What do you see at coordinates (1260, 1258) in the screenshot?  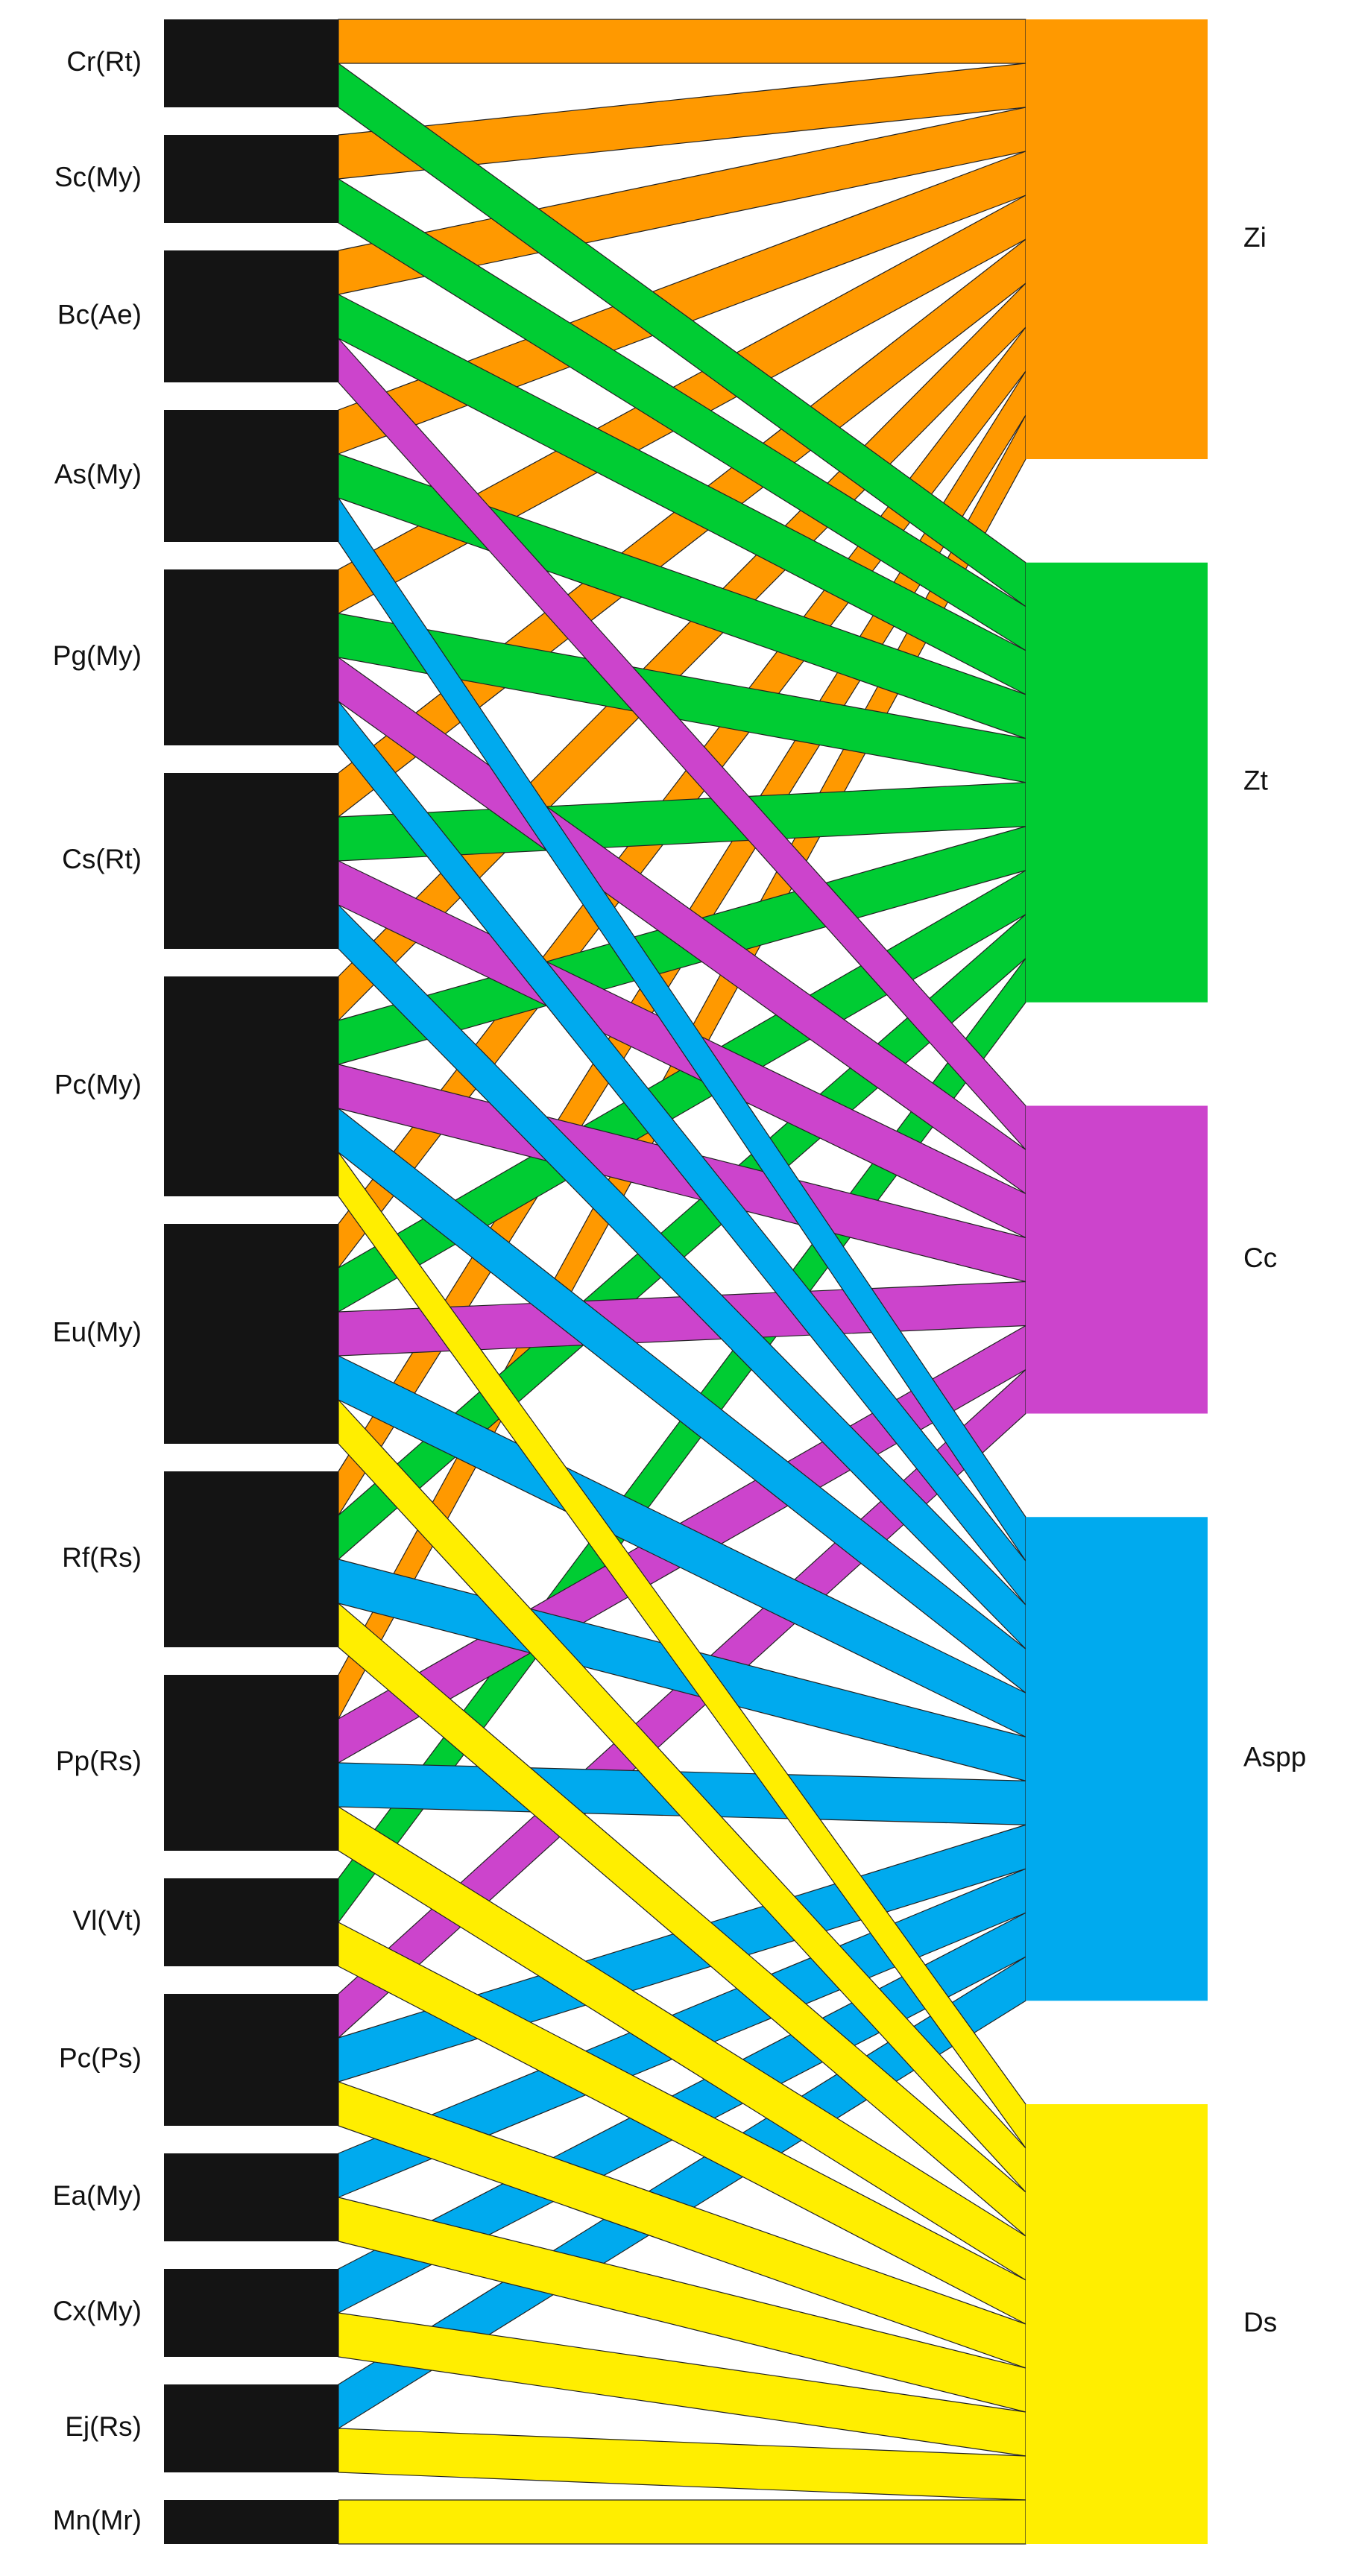 I see `right-node-label: Cc` at bounding box center [1260, 1258].